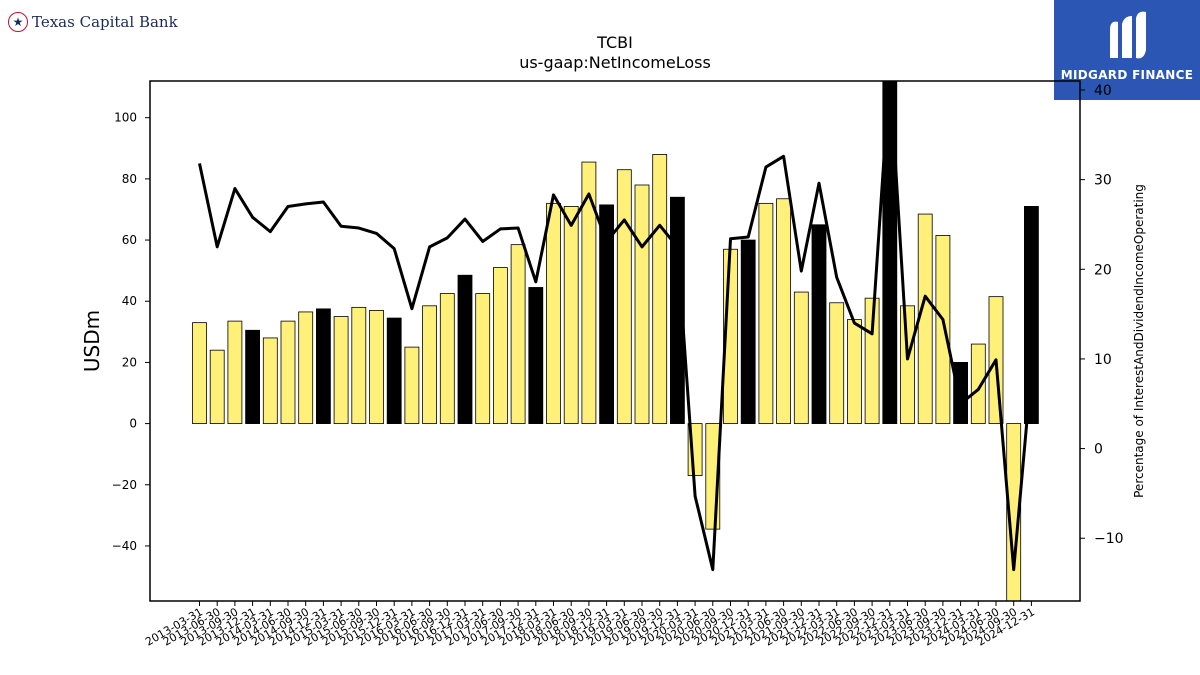 The width and height of the screenshot is (1200, 675). Describe the element at coordinates (92, 341) in the screenshot. I see `y-axis-label: USDm` at that location.